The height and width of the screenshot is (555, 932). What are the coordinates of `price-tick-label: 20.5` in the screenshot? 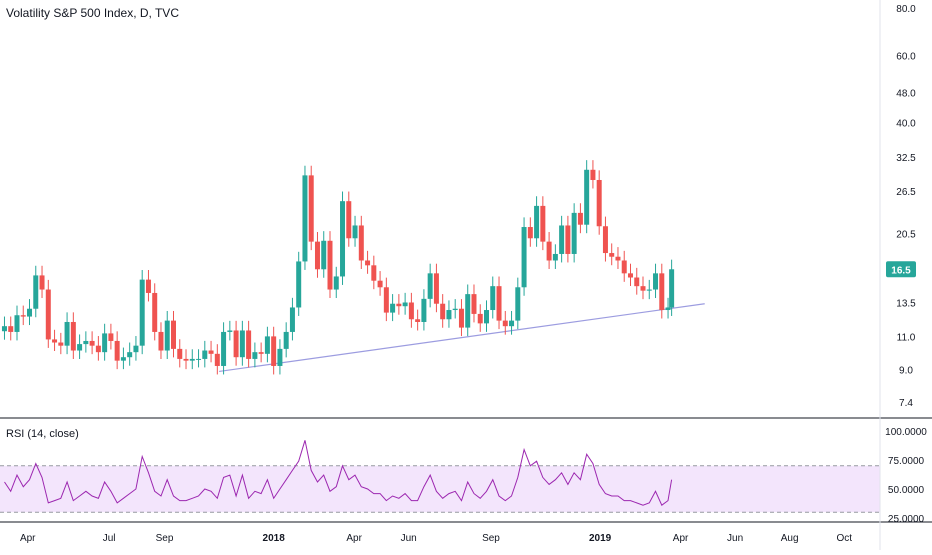 It's located at (906, 234).